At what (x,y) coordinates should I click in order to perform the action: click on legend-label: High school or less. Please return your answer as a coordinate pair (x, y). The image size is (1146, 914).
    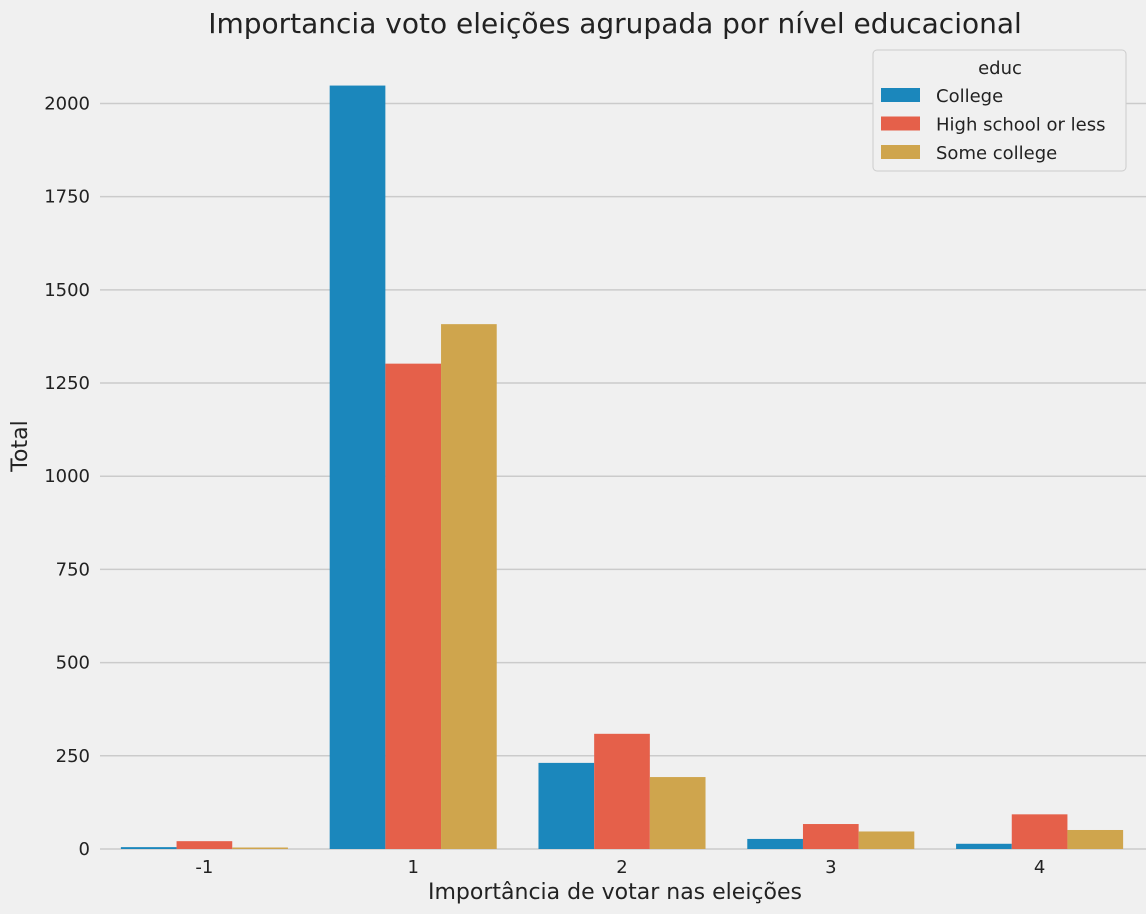
    Looking at the image, I should click on (1021, 125).